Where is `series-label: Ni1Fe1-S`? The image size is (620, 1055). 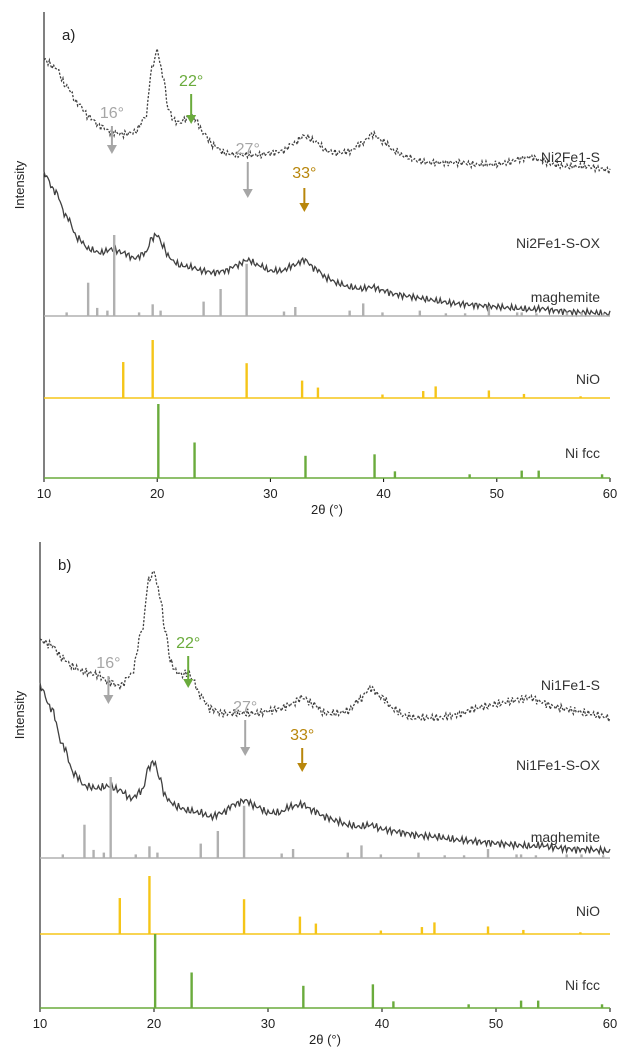
series-label: Ni1Fe1-S is located at coordinates (570, 685).